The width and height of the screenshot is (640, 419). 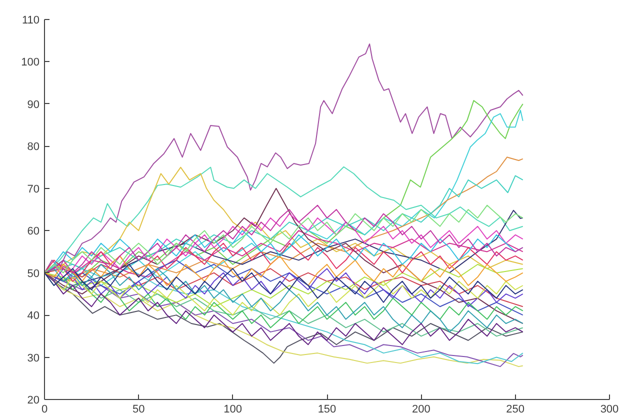 I want to click on x-tick-label: 50, so click(x=138, y=410).